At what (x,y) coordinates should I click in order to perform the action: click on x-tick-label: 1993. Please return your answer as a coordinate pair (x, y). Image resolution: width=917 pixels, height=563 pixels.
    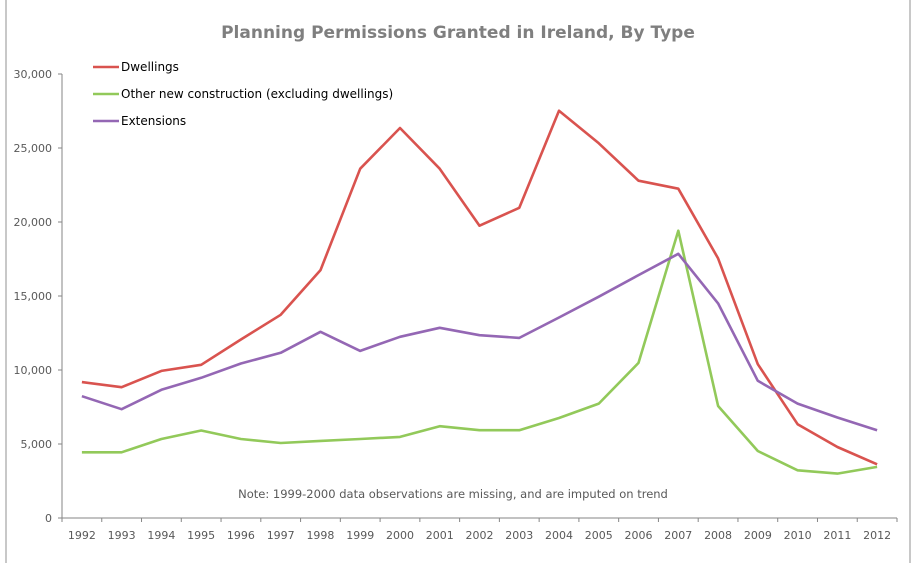
    Looking at the image, I should click on (122, 535).